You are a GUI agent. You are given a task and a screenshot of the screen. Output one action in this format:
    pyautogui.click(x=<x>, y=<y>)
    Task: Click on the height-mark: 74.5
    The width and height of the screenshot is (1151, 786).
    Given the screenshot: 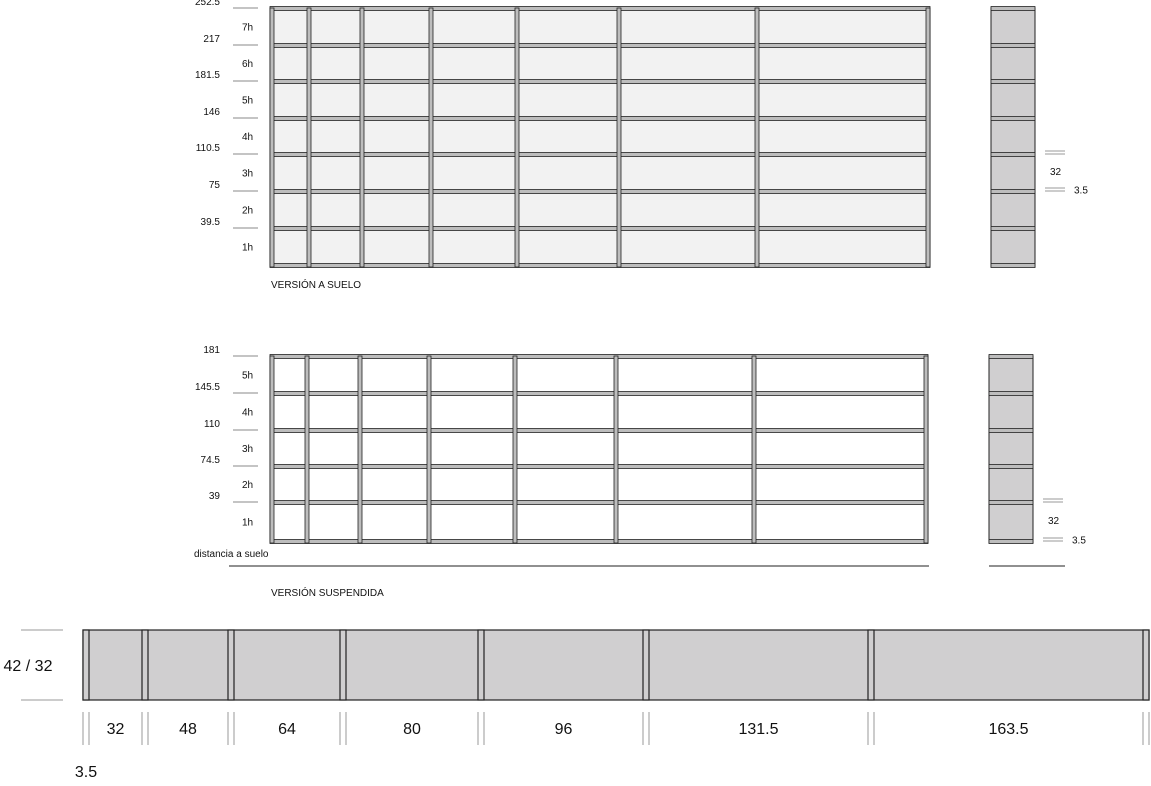 What is the action you would take?
    pyautogui.click(x=211, y=460)
    